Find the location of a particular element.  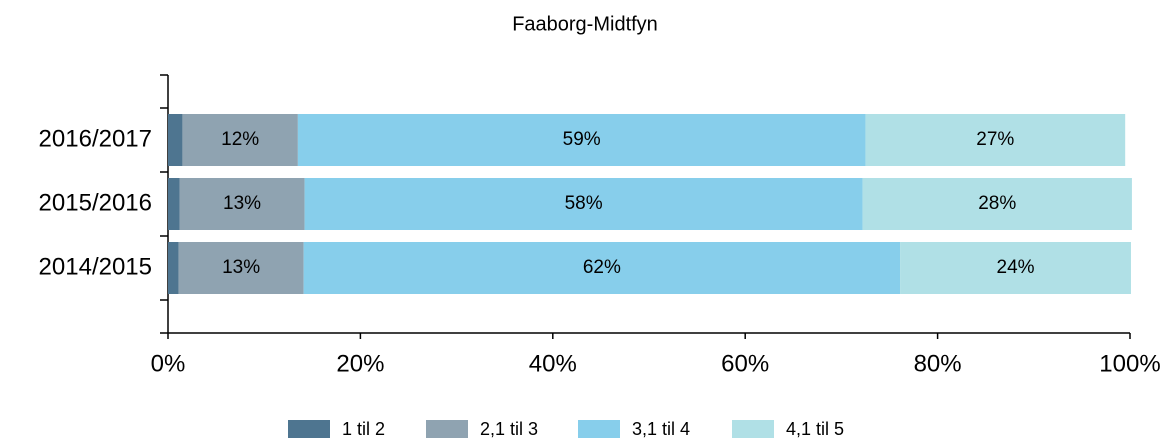

legend-label: 1 til 2 is located at coordinates (363, 429).